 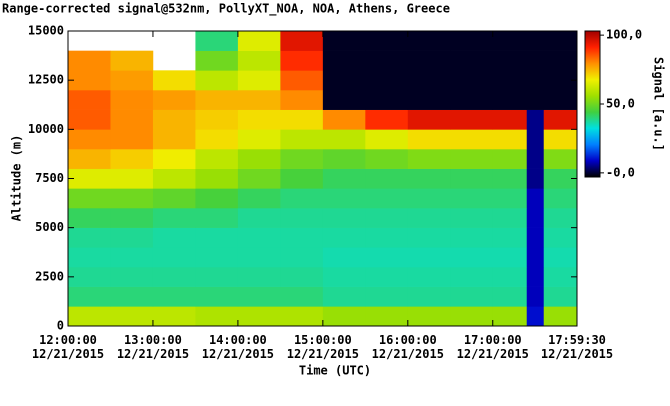 What do you see at coordinates (322, 347) in the screenshot?
I see `x-tick-label: 15:00:00 12/21/2015` at bounding box center [322, 347].